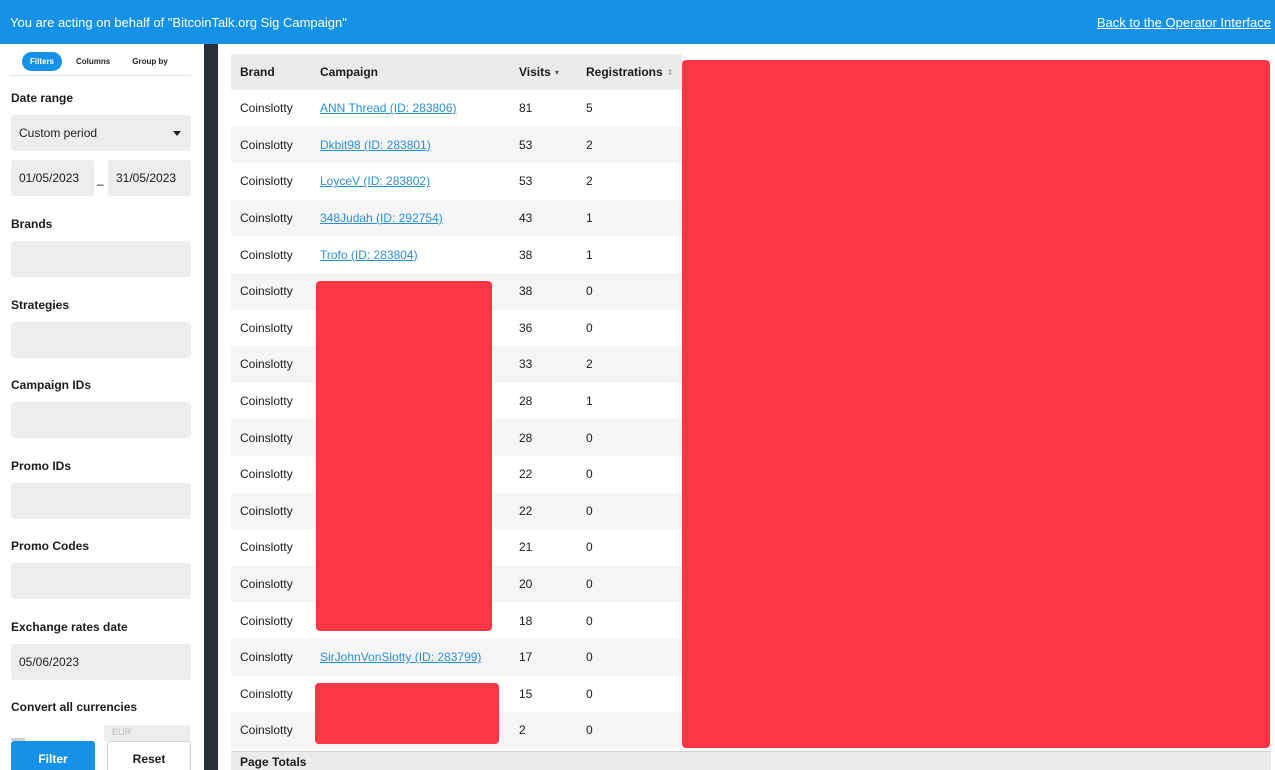 This screenshot has height=770, width=1275. What do you see at coordinates (101, 340) in the screenshot?
I see `strategies-input` at bounding box center [101, 340].